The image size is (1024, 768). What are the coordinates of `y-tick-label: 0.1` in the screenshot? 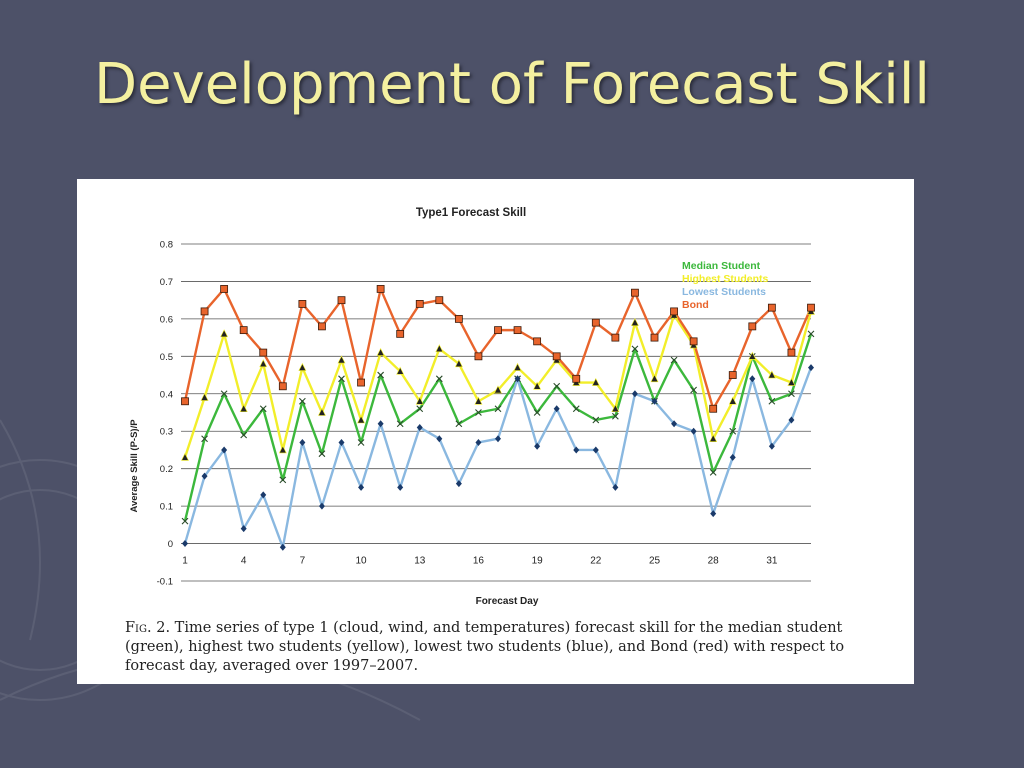 It's located at (166, 507).